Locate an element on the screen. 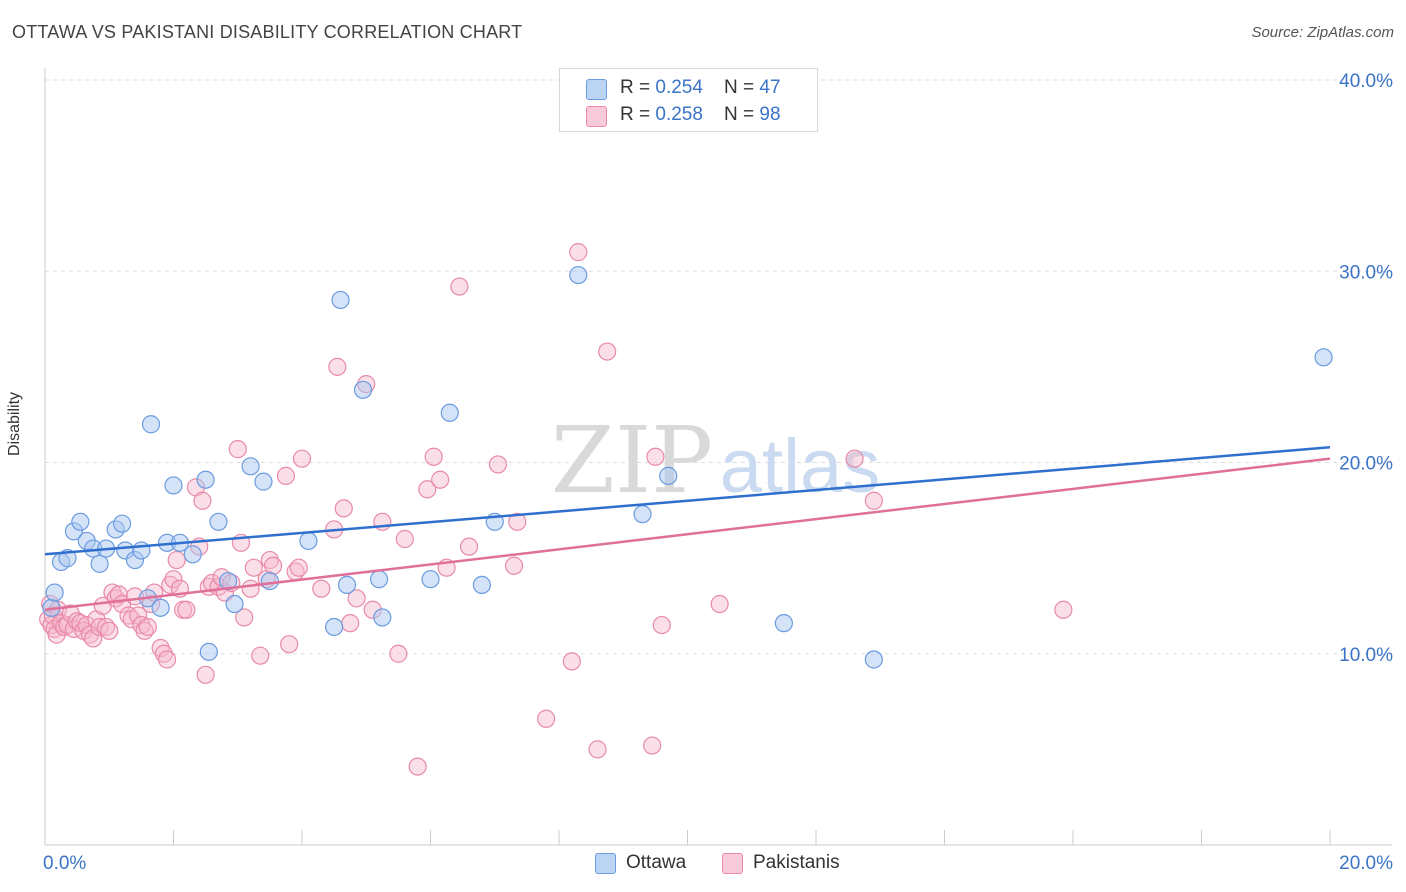 This screenshot has height=892, width=1406. y-tick-label: 10.0% is located at coordinates (1366, 655).